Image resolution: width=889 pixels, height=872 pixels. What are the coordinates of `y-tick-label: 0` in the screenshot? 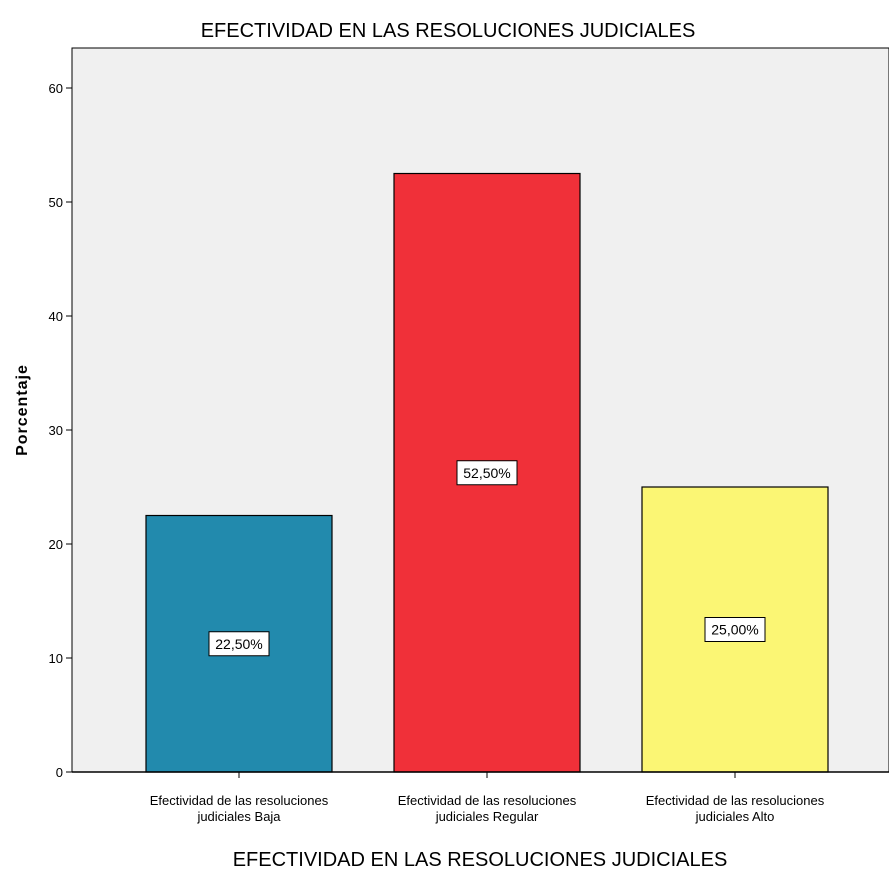 It's located at (59, 772).